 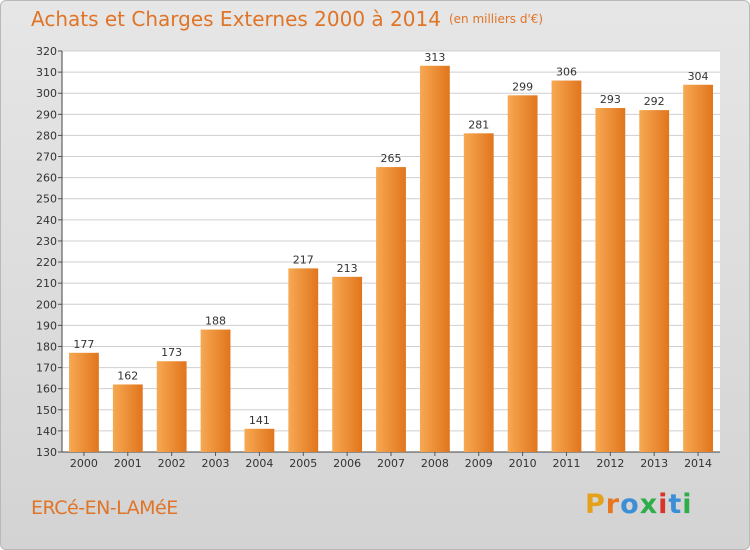 I want to click on y-tick-label: 130, so click(x=46, y=452).